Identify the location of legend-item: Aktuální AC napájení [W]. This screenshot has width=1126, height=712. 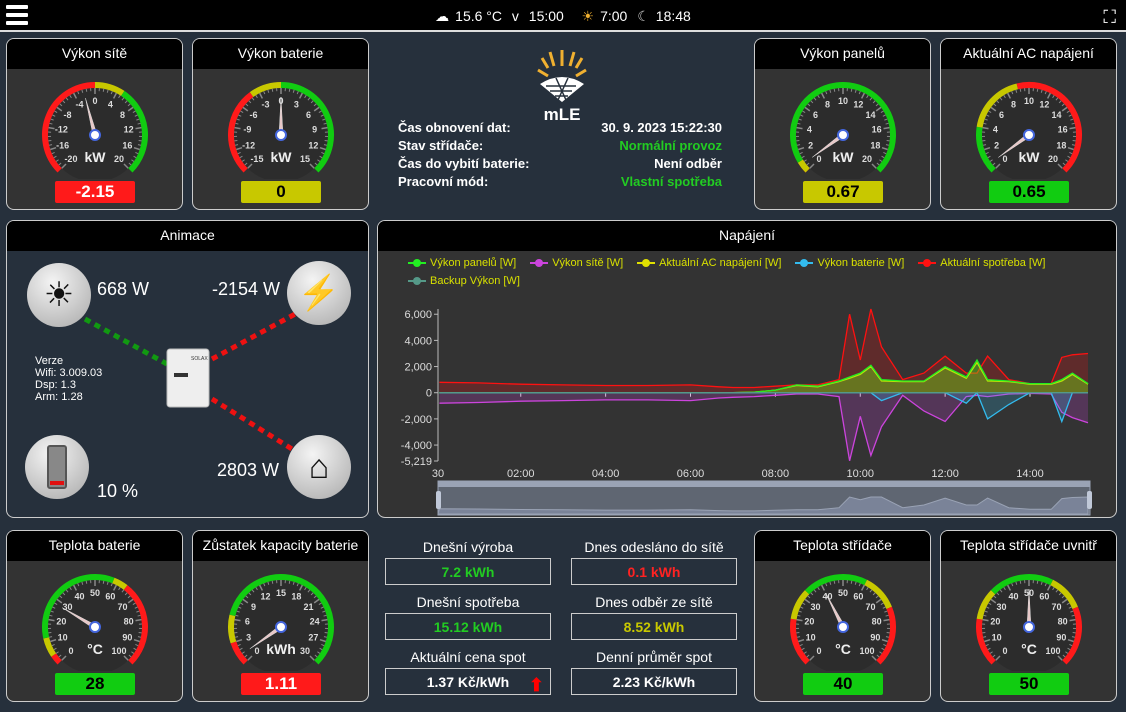
(709, 263).